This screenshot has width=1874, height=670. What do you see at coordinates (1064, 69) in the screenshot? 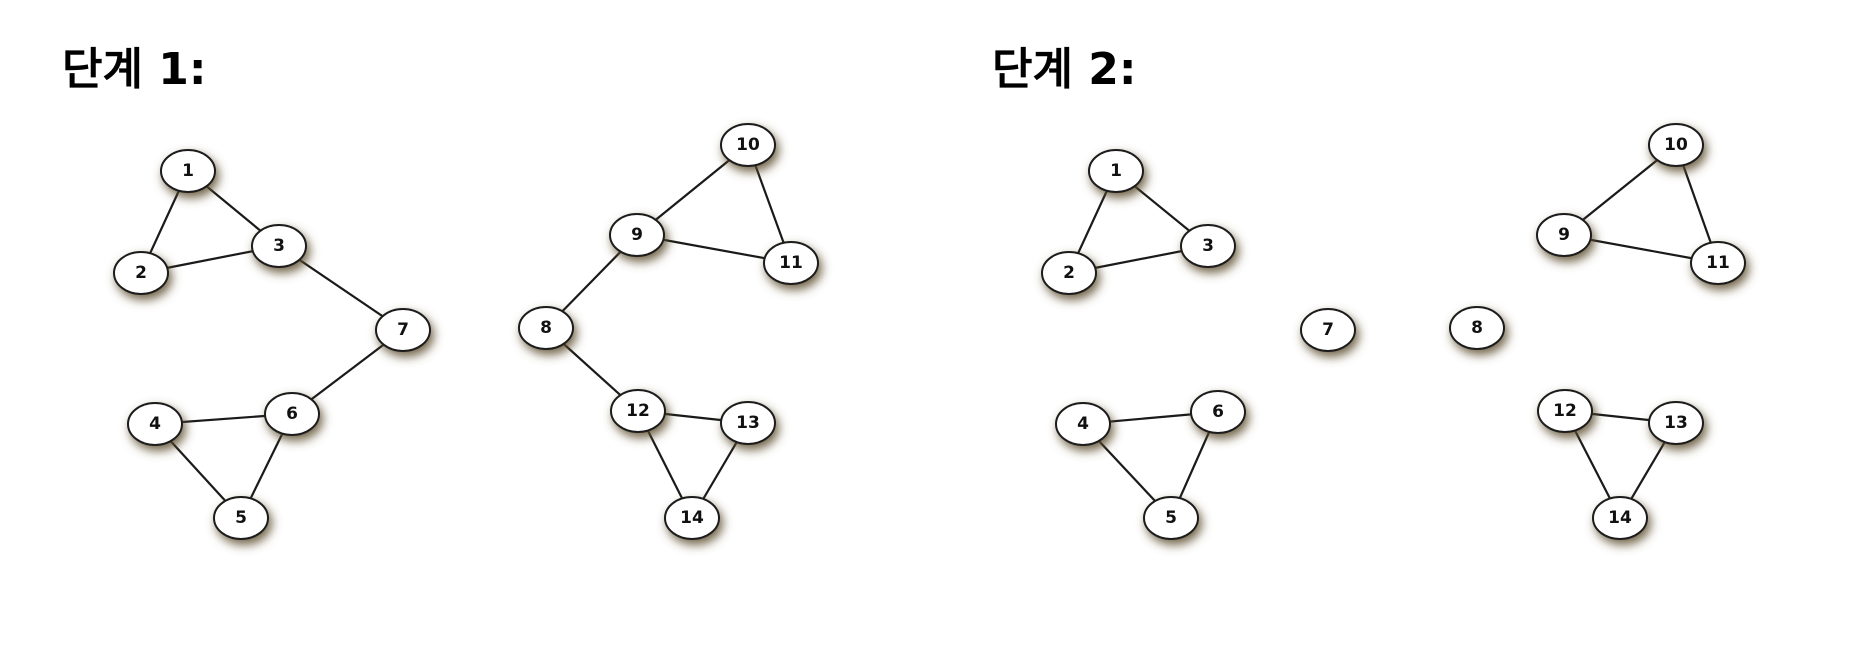
I see `panel-2-title: 단계 2:` at bounding box center [1064, 69].